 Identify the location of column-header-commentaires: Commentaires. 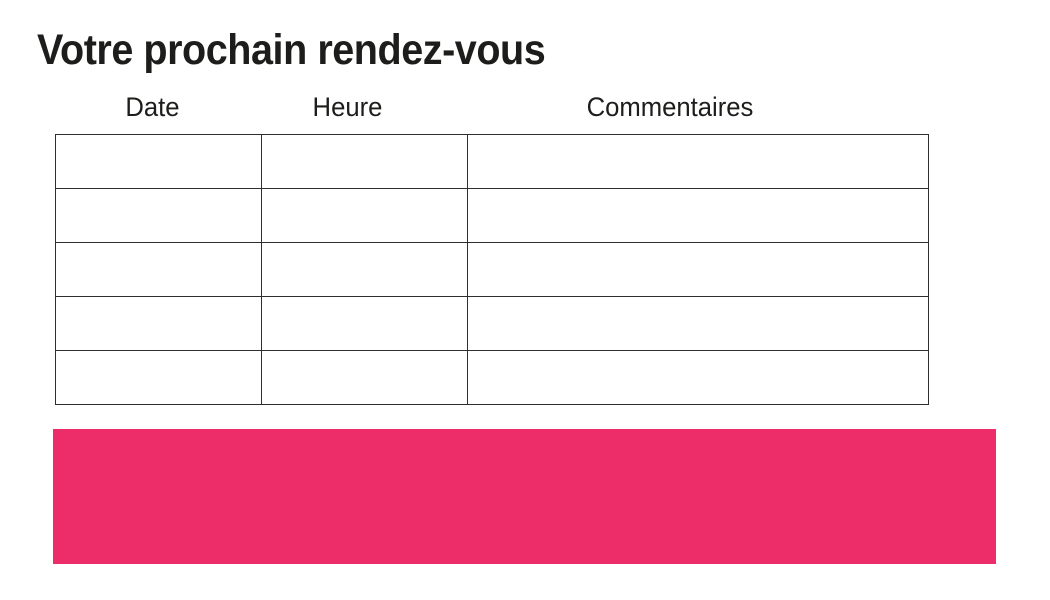
(670, 107).